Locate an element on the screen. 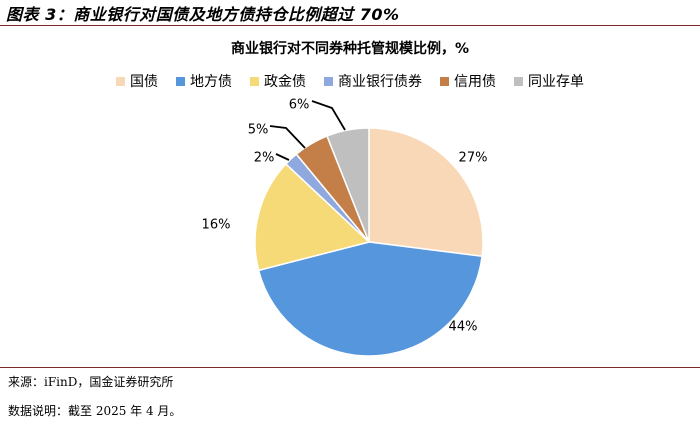  data-label: 6% is located at coordinates (299, 105).